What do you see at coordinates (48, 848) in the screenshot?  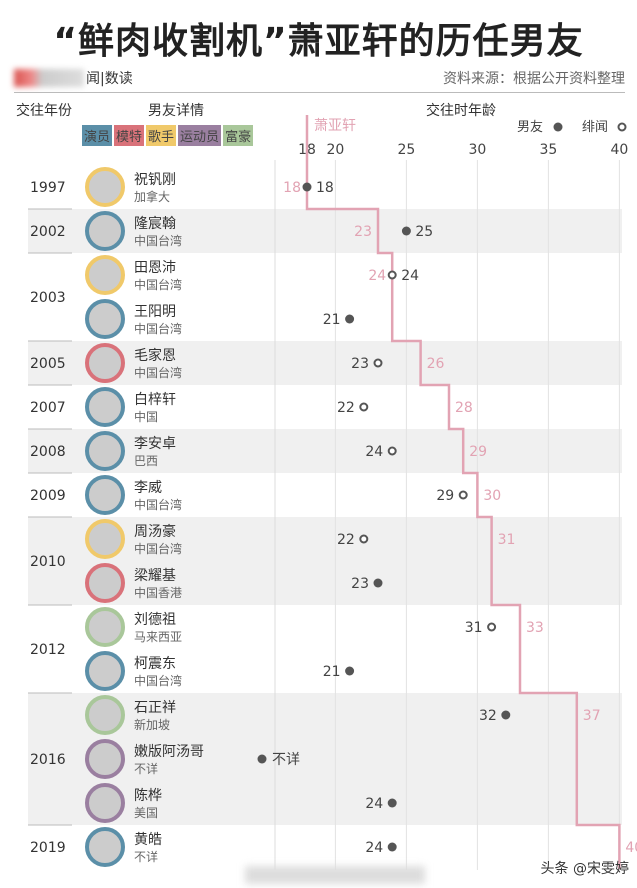 I see `year-label: 2019` at bounding box center [48, 848].